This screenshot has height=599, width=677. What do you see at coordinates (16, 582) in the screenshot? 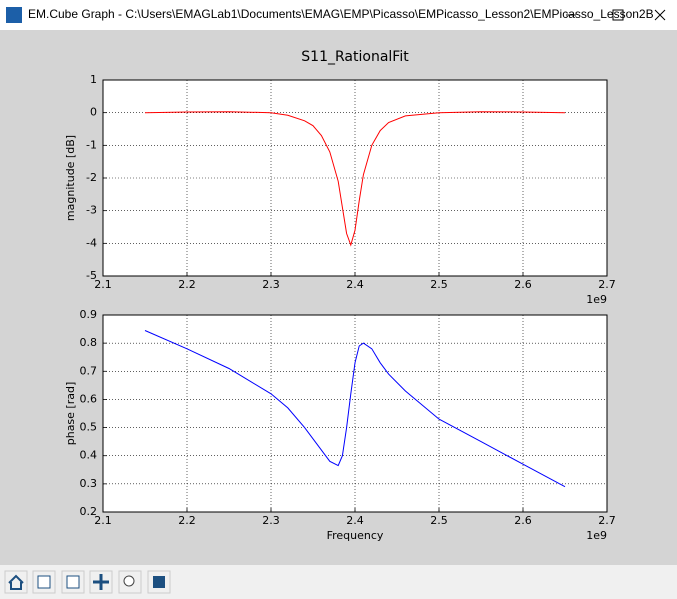
I see `home-icon` at bounding box center [16, 582].